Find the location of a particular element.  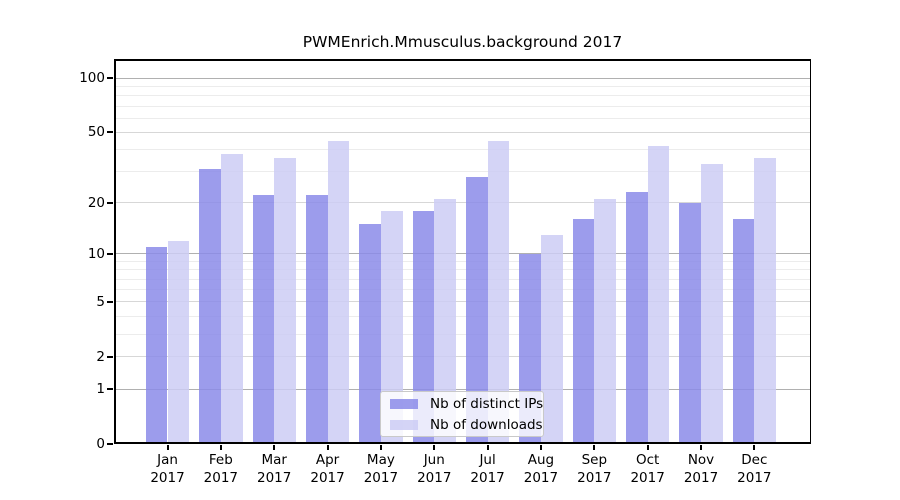

bar-sep-downloads is located at coordinates (605, 321).